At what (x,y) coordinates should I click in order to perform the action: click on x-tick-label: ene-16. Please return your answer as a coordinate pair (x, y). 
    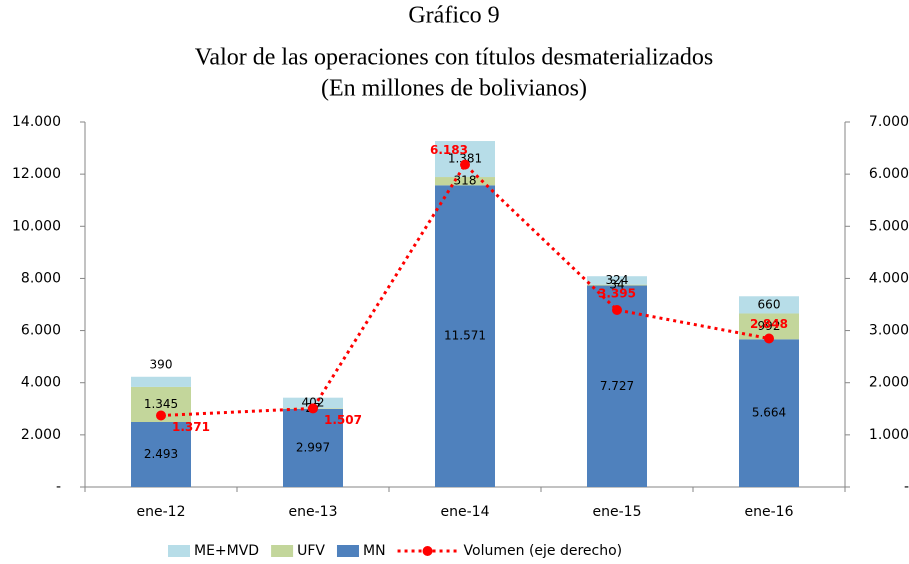
    Looking at the image, I should click on (769, 512).